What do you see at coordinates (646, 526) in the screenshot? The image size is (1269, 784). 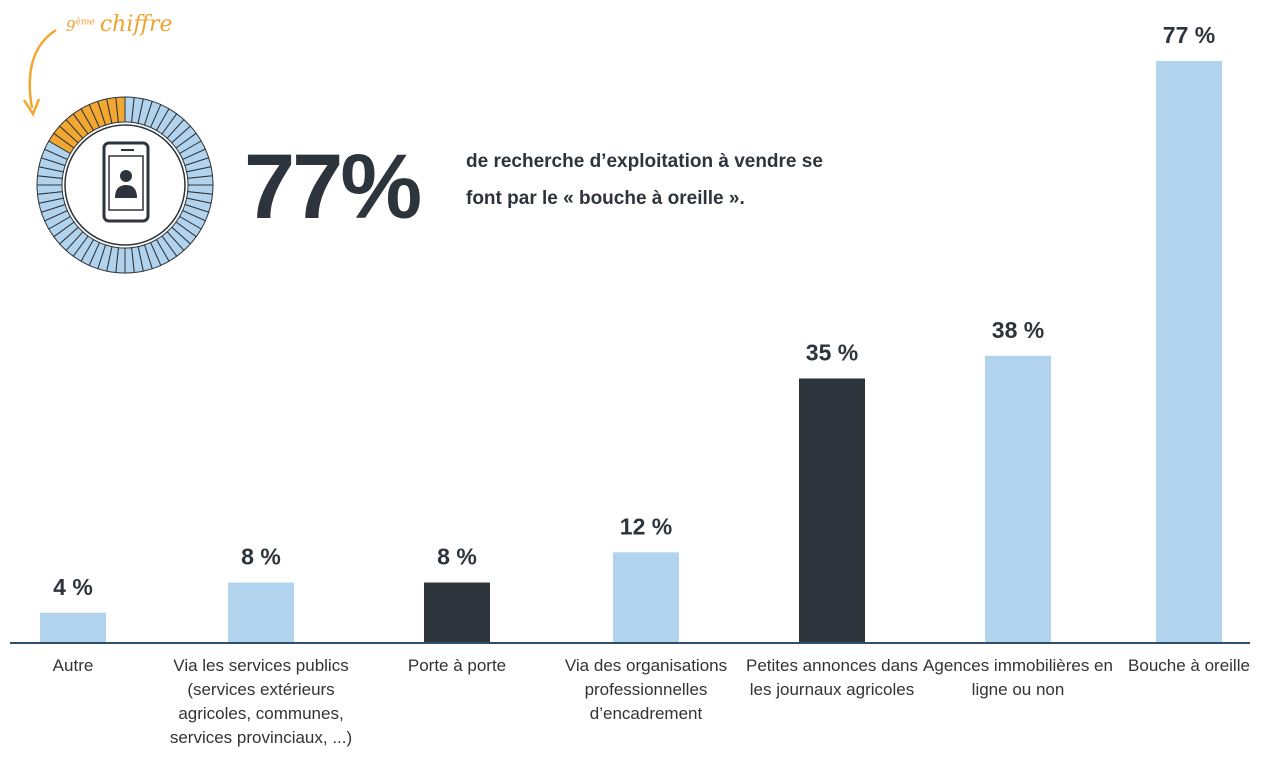 I see `value-label: 12 %` at bounding box center [646, 526].